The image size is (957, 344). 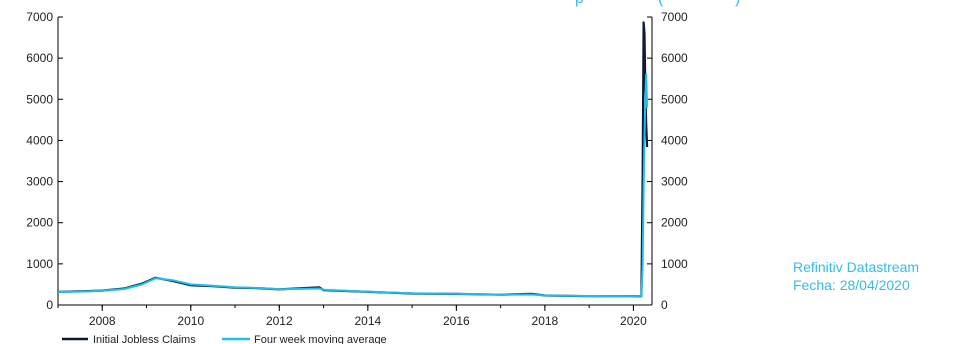 I want to click on y-tick-label-left-4000: 4000, so click(x=39, y=140).